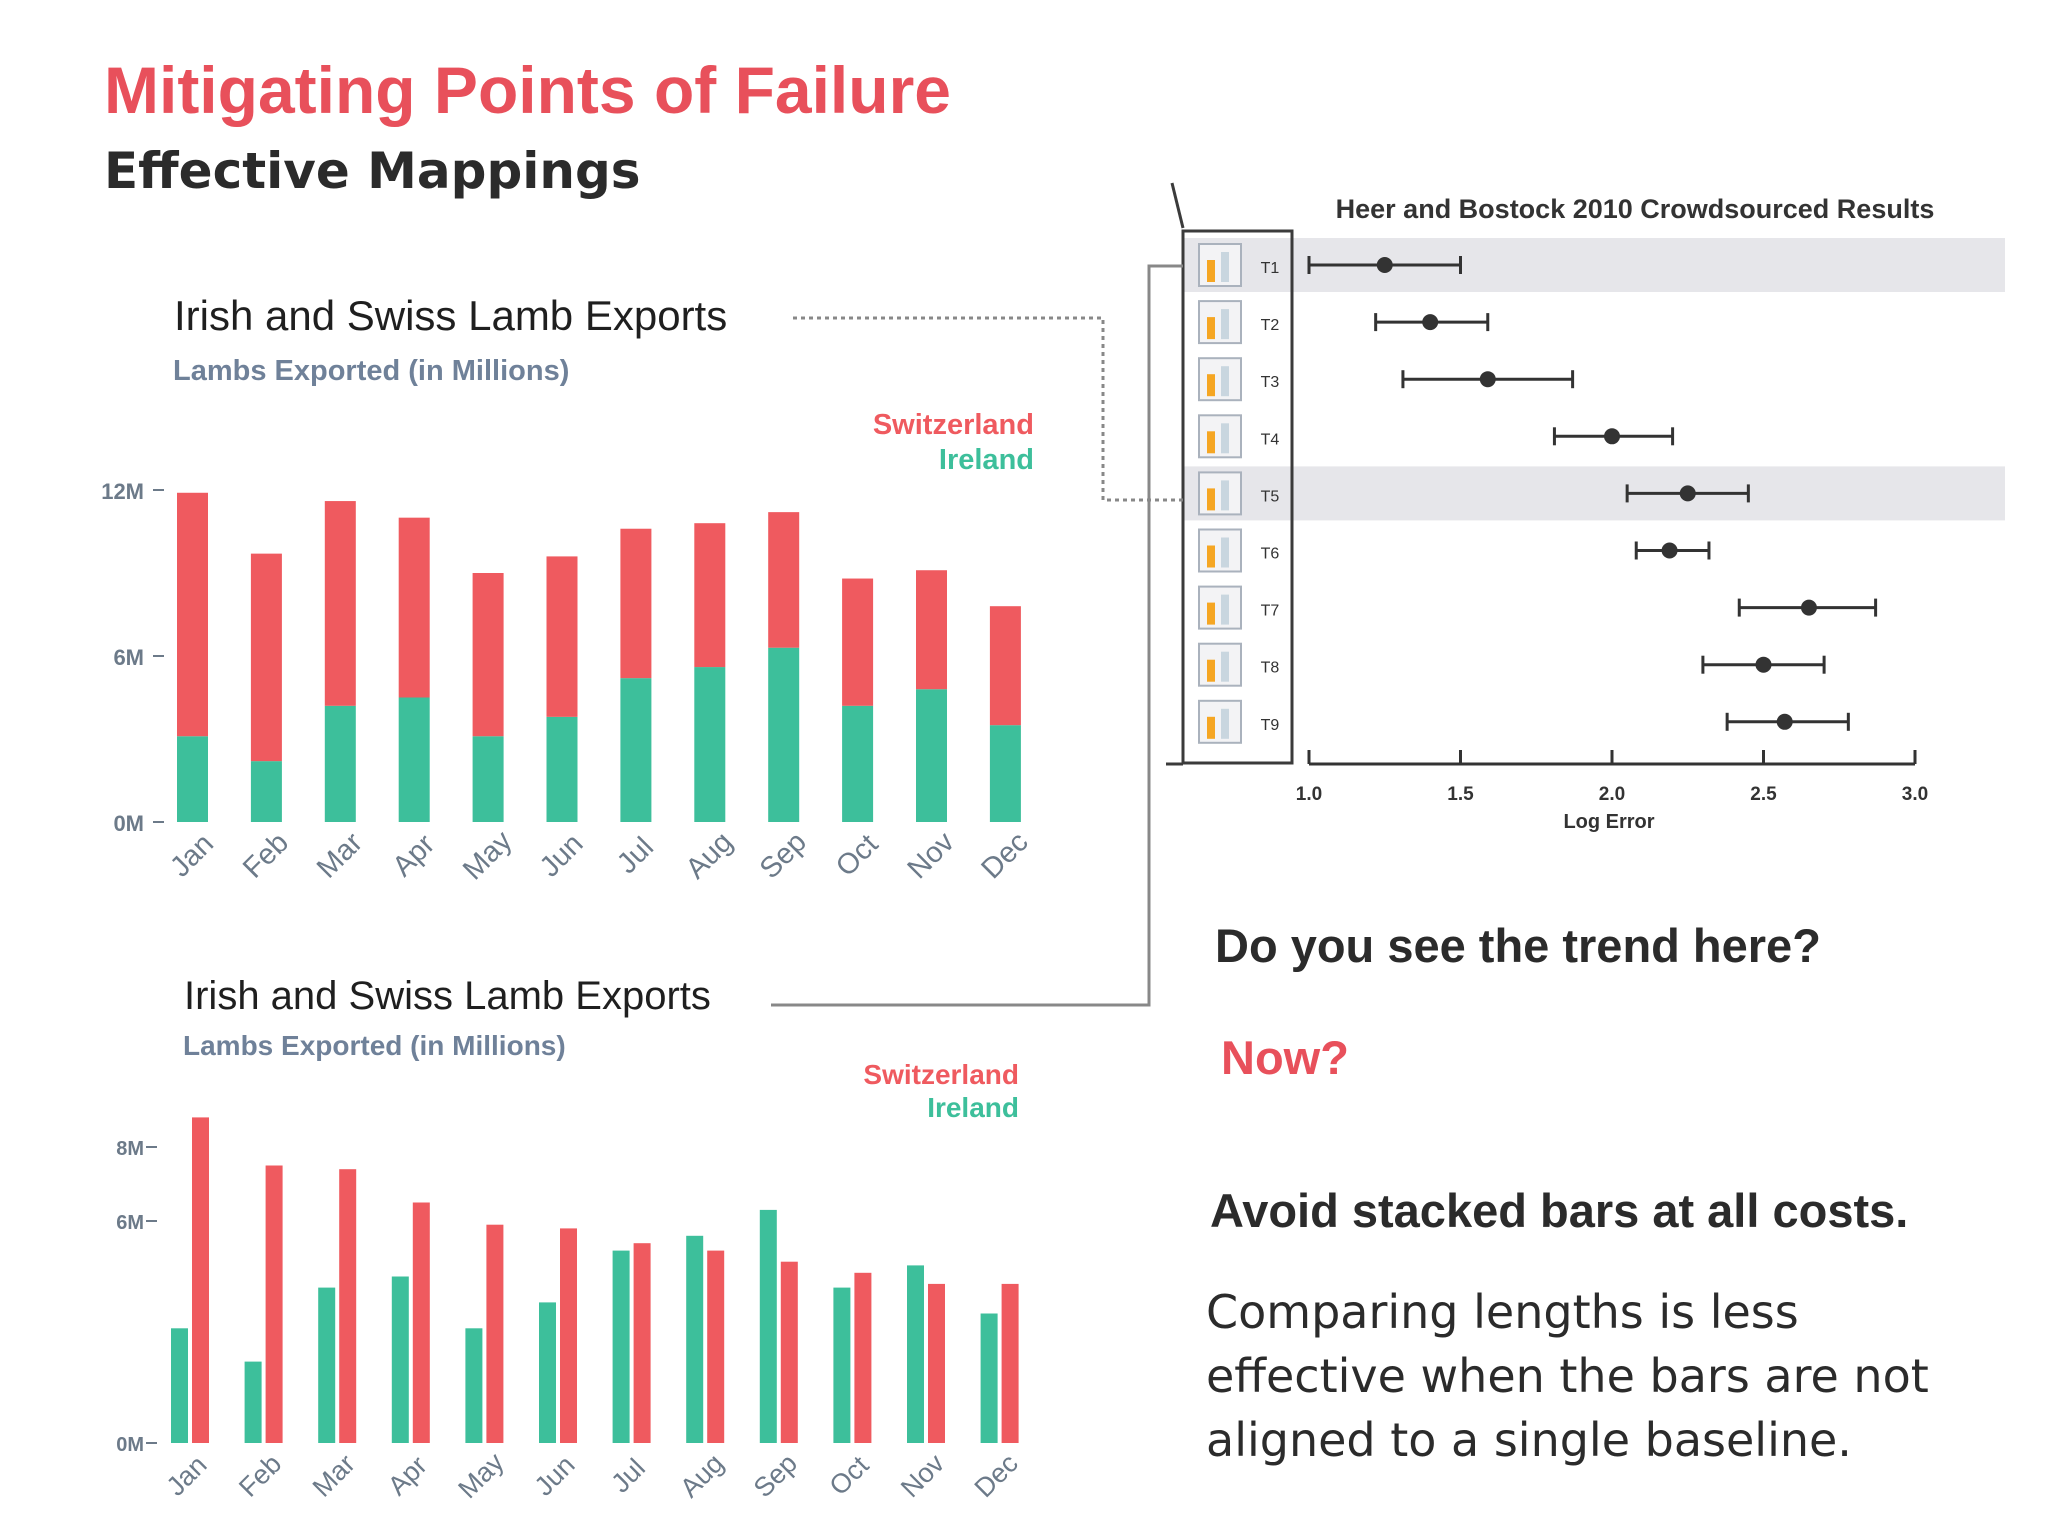 Image resolution: width=2048 pixels, height=1536 pixels. I want to click on connector-dotted, so click(988, 409).